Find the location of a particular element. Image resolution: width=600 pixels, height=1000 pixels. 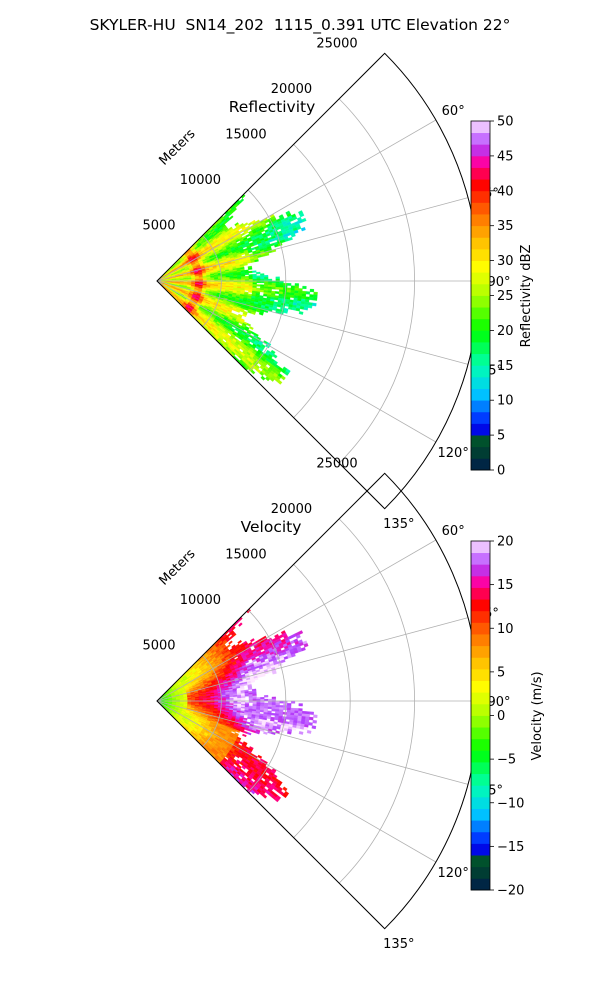

colorbar-tick-label: 35 is located at coordinates (505, 226).